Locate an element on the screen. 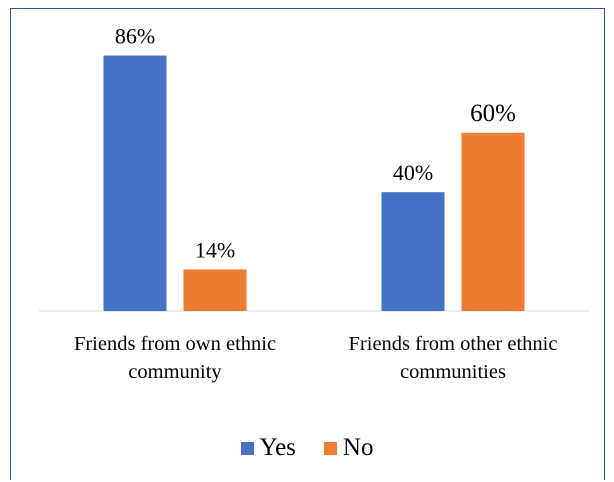 This screenshot has height=482, width=614. legend: Yes No is located at coordinates (307, 448).